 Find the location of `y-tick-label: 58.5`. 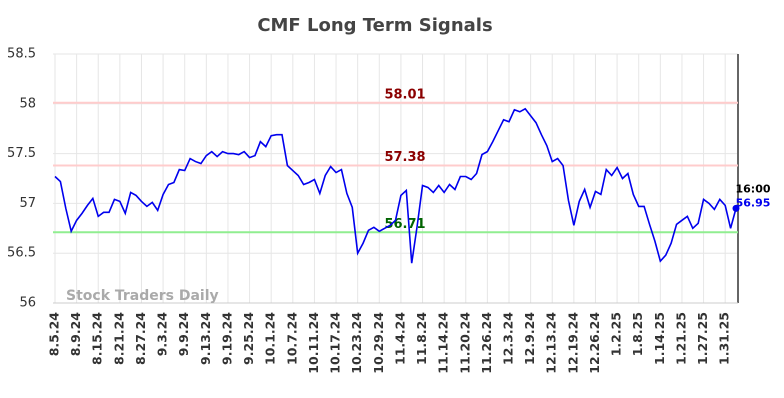

y-tick-label: 58.5 is located at coordinates (21, 54).